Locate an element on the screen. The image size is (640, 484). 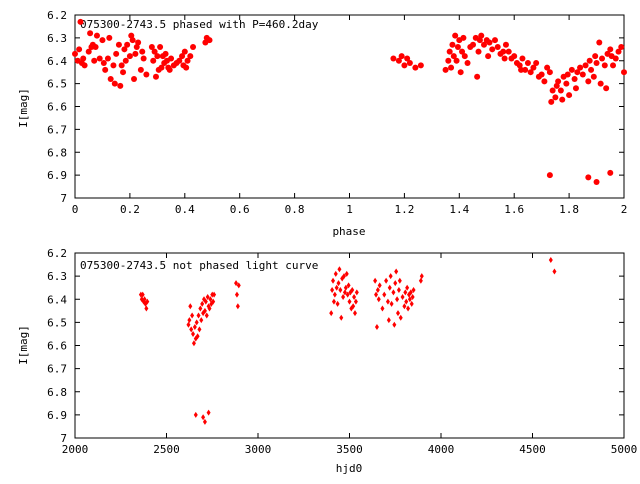
unphased-y-tick-label: 6.6 is located at coordinates (57, 346).